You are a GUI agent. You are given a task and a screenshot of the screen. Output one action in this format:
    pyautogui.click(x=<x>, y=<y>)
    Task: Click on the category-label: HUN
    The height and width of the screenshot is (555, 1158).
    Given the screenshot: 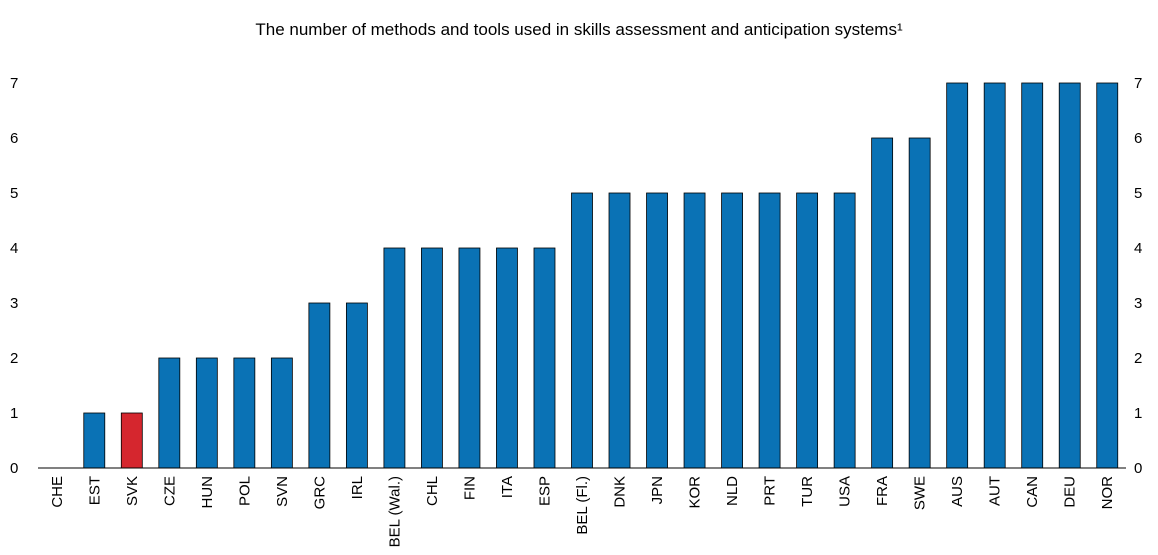 What is the action you would take?
    pyautogui.click(x=207, y=492)
    